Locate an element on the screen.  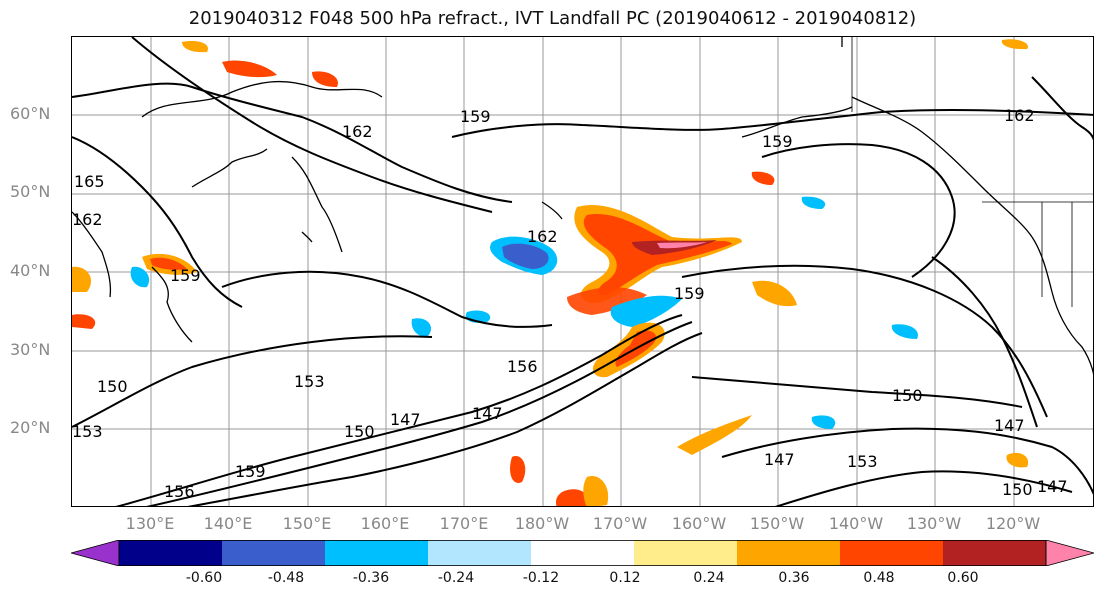
lon-label: 150°E is located at coordinates (307, 523).